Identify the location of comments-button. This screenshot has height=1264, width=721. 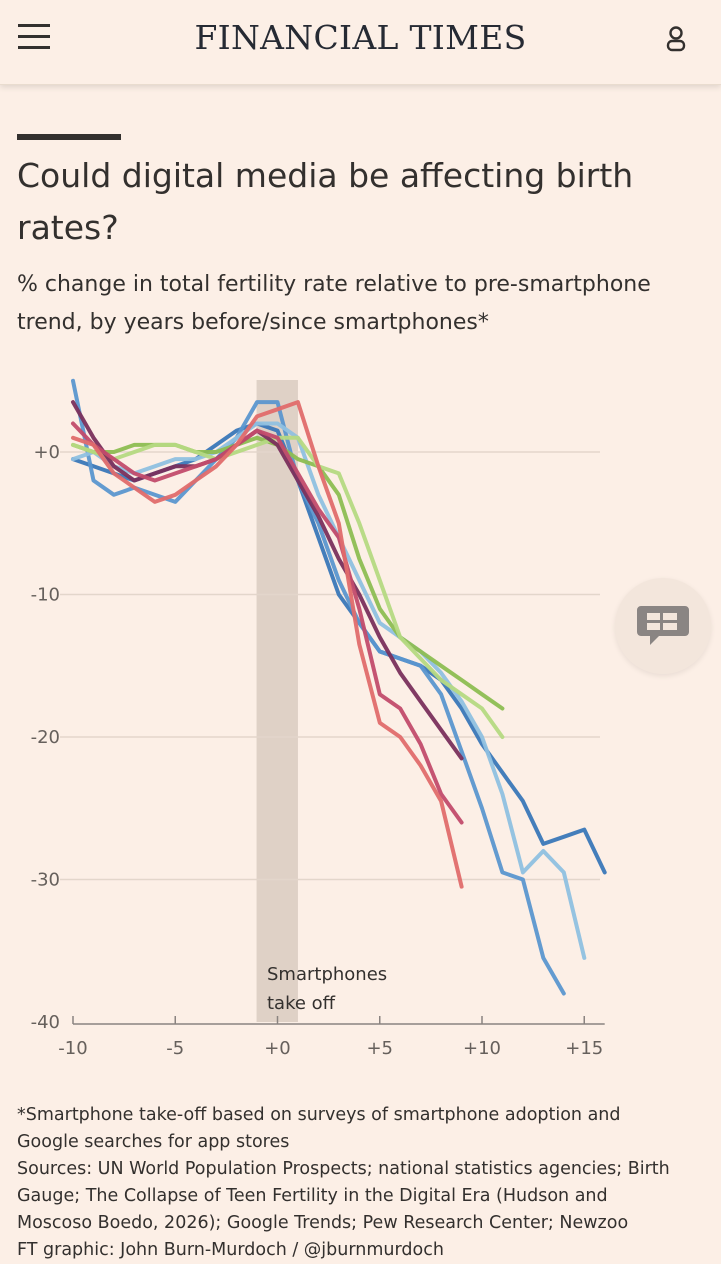
(663, 626).